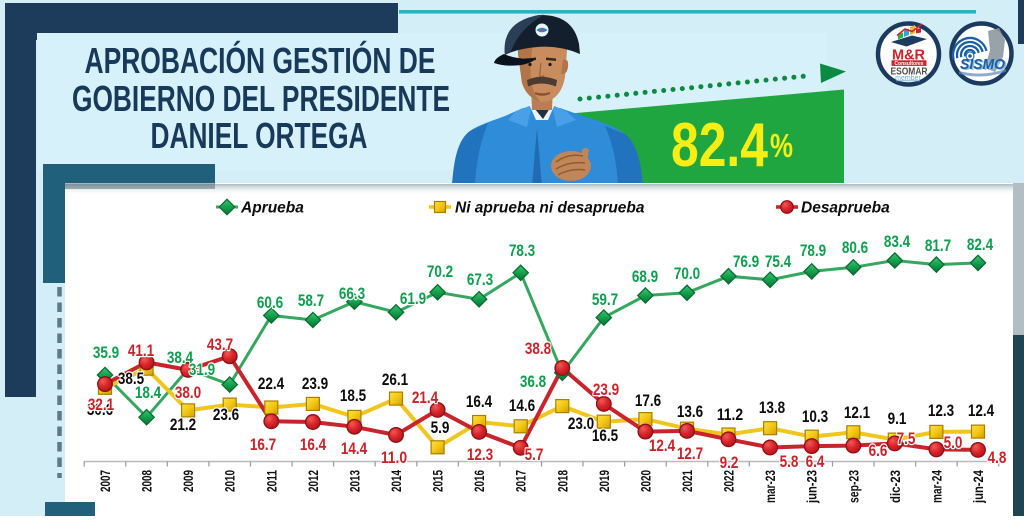 The image size is (1024, 521). What do you see at coordinates (997, 457) in the screenshot?
I see `svg-text: 4.8` at bounding box center [997, 457].